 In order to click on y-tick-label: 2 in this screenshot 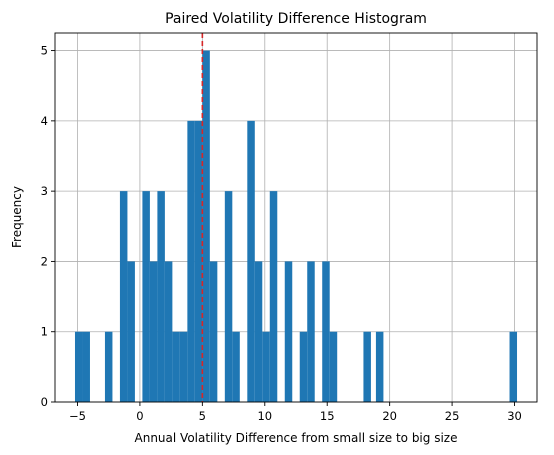, I will do `click(44, 261)`.